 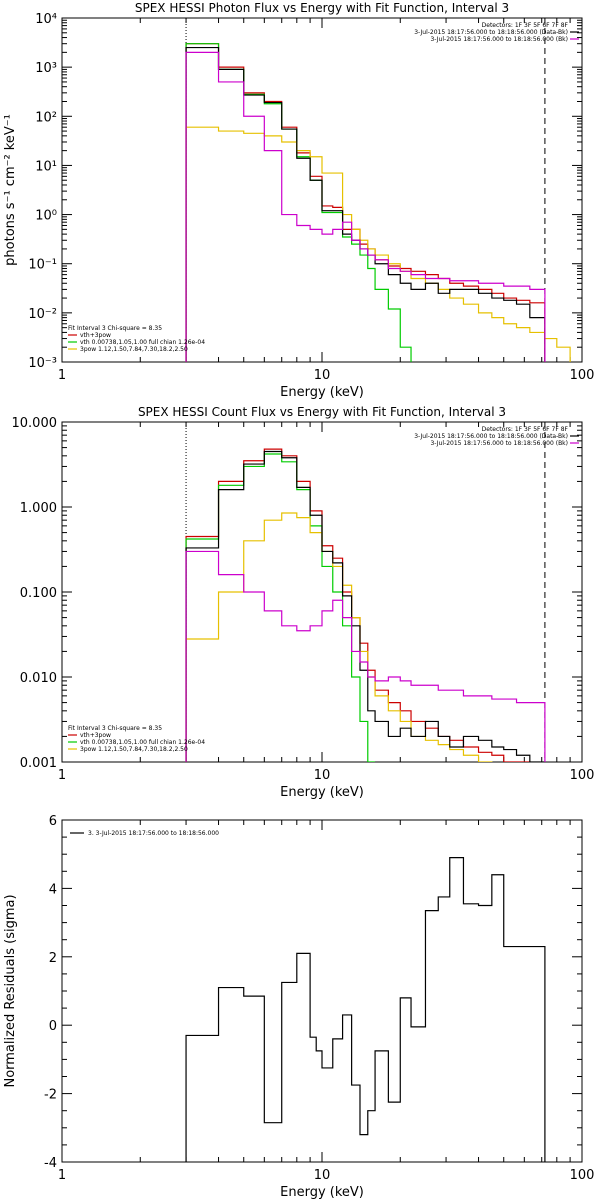 I want to click on y-tick-label: 10⁴, so click(x=46, y=19).